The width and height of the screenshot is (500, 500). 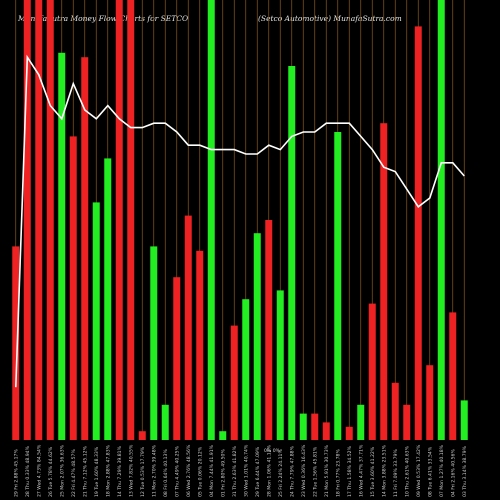 I want to click on x-tick-label: 08 Fri 0.64% 40.13%, so click(x=166, y=473).